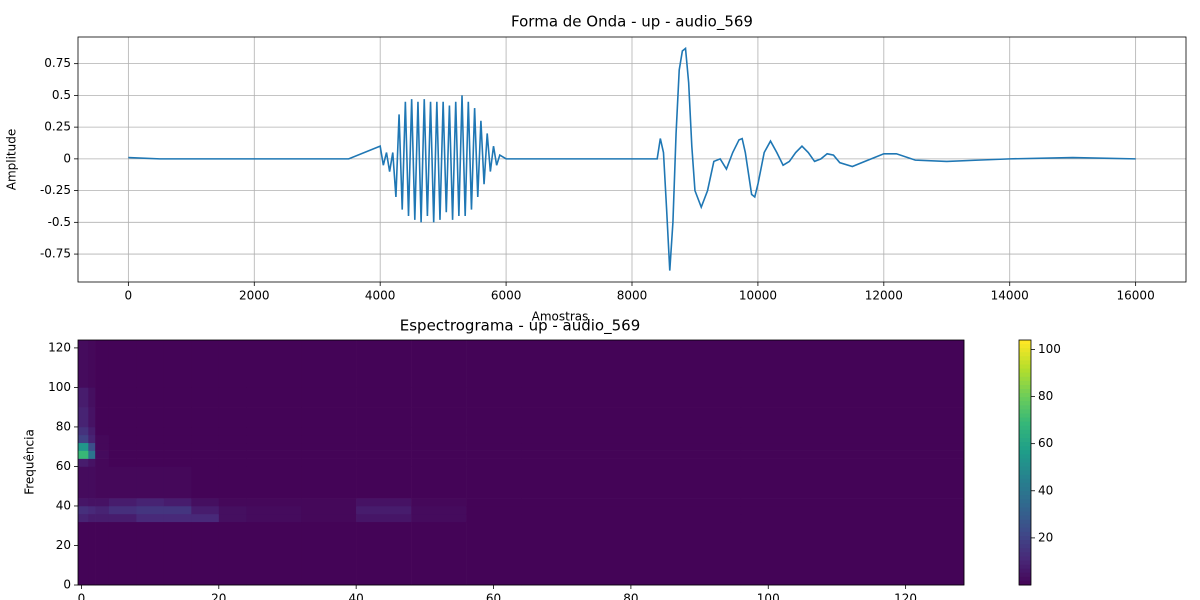 The height and width of the screenshot is (600, 1200). I want to click on colorbar-tick-label: 60, so click(1045, 443).